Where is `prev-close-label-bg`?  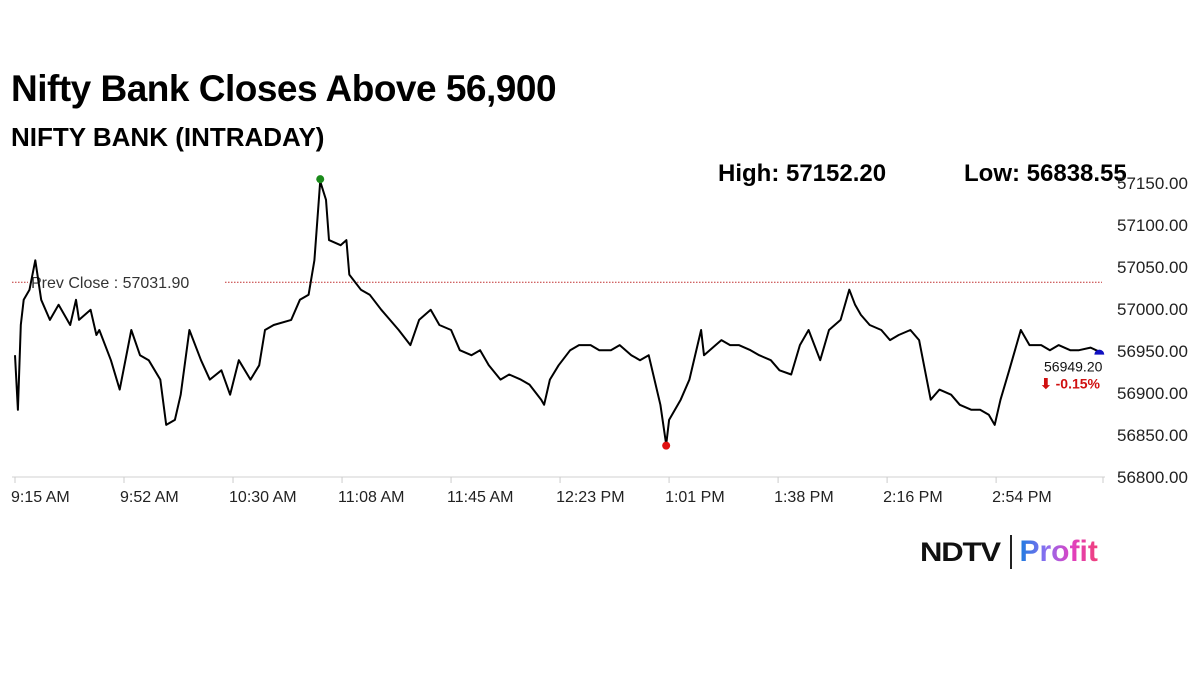
prev-close-label-bg is located at coordinates (126, 282).